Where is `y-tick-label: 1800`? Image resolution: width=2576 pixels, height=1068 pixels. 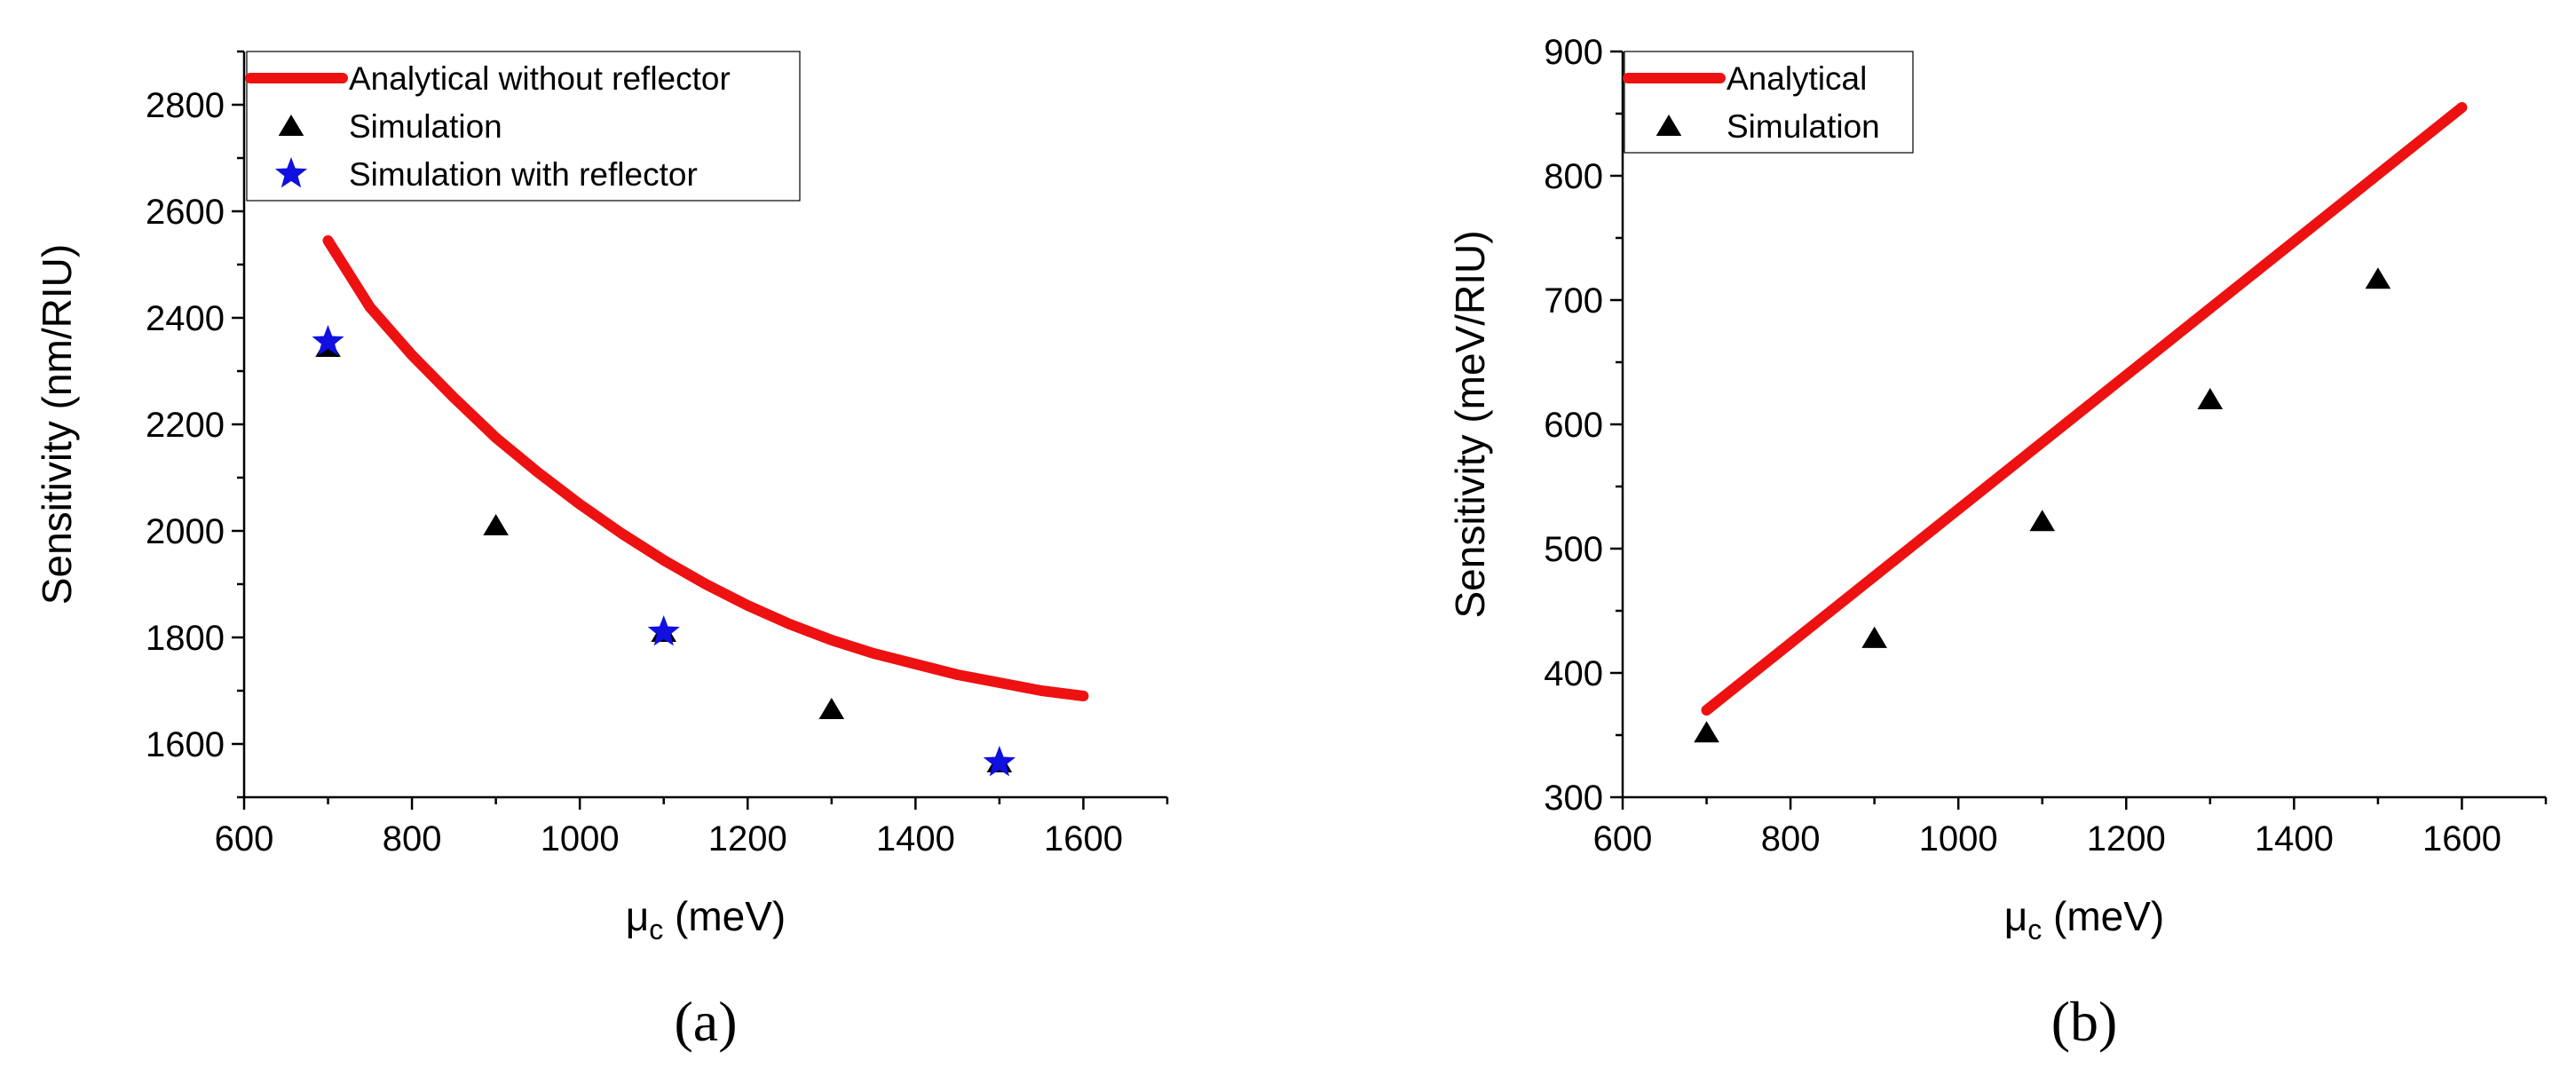 y-tick-label: 1800 is located at coordinates (185, 638).